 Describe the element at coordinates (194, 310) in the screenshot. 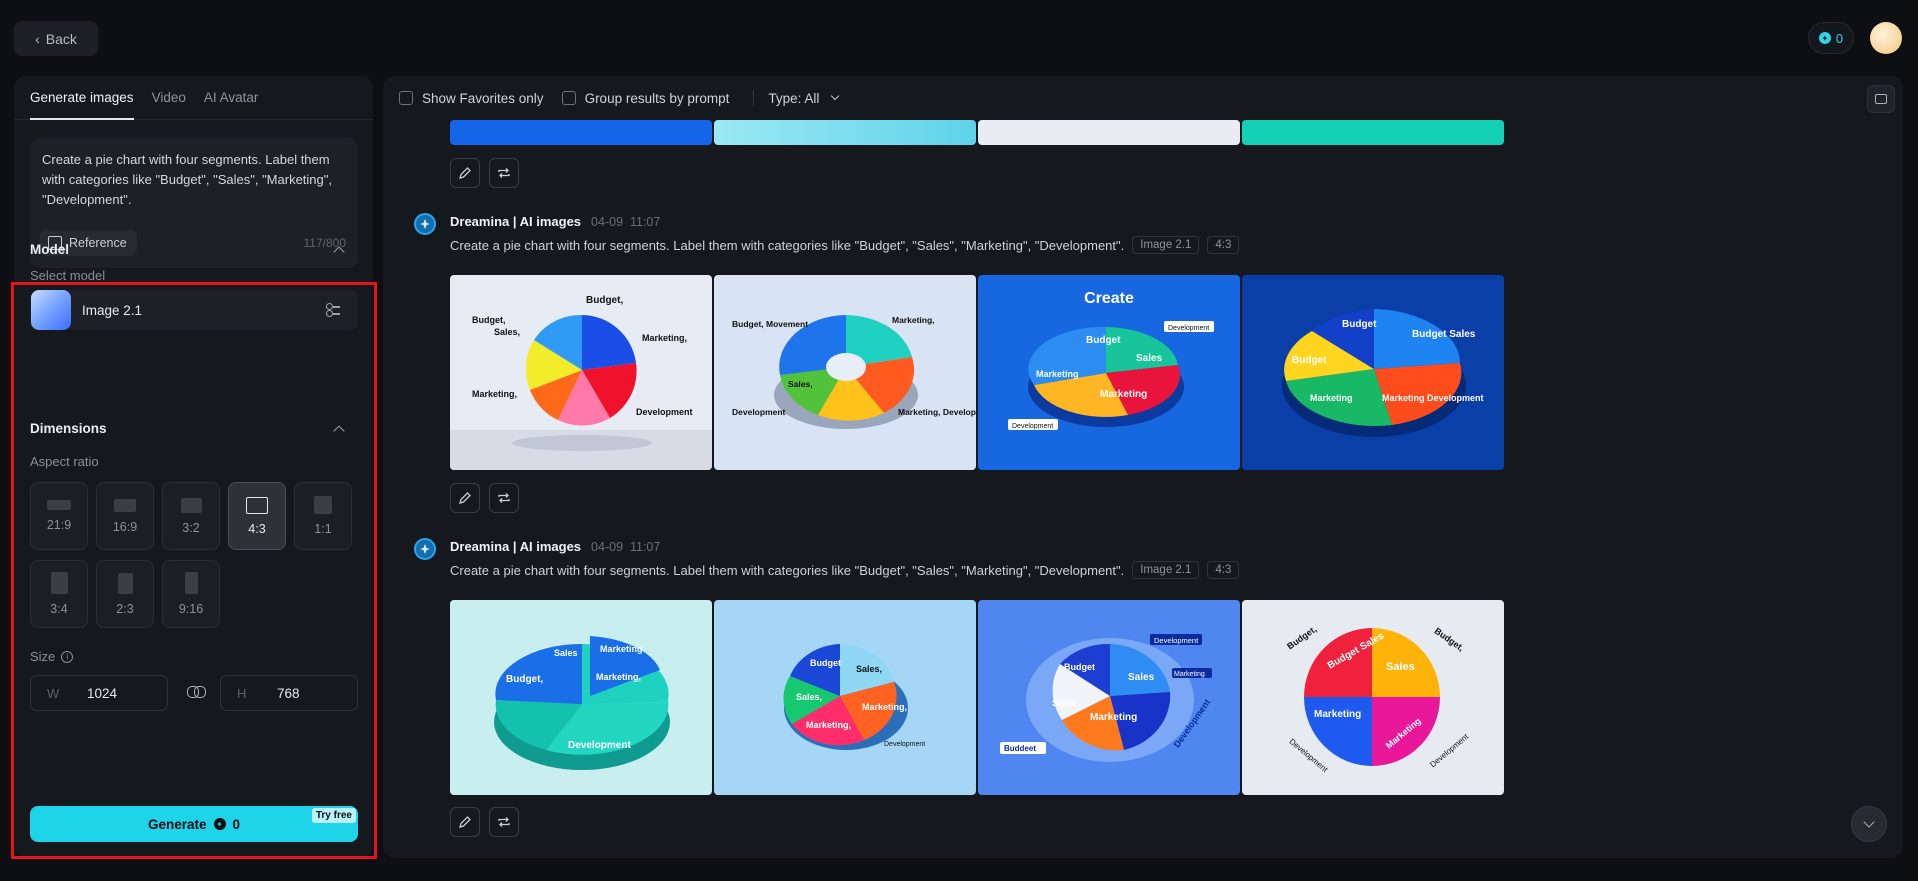

I see `model-selector: Image 2.1` at that location.